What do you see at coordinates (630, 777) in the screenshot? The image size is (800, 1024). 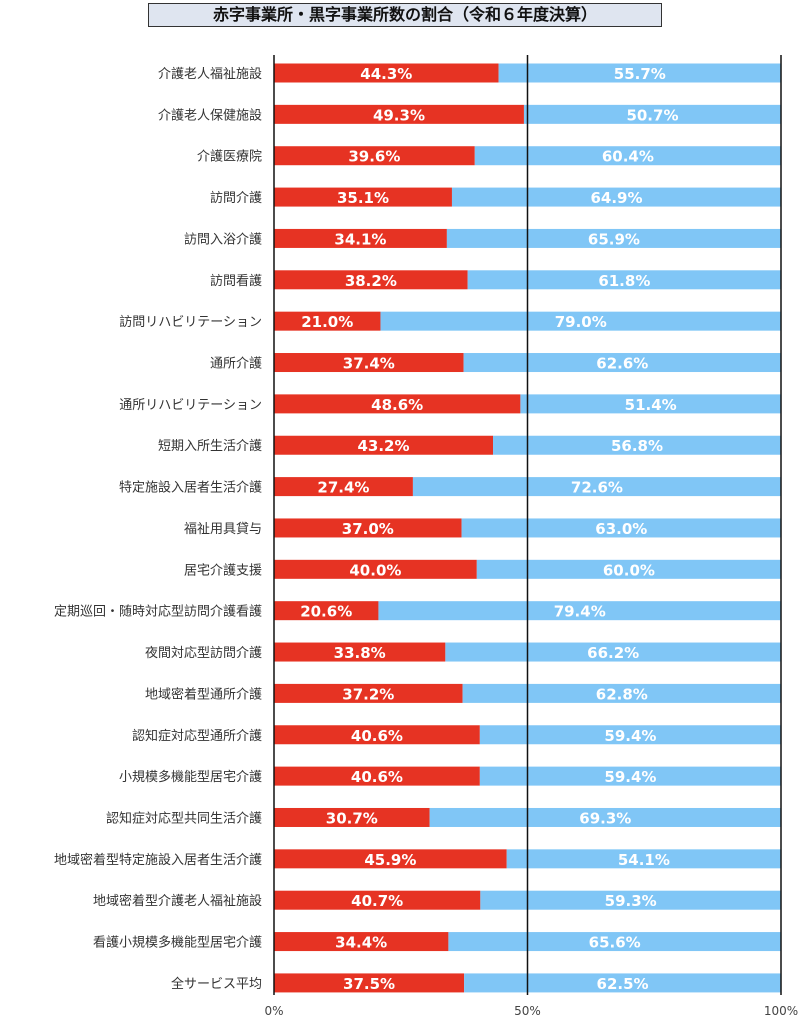 I see `data-label: 59.4%` at bounding box center [630, 777].